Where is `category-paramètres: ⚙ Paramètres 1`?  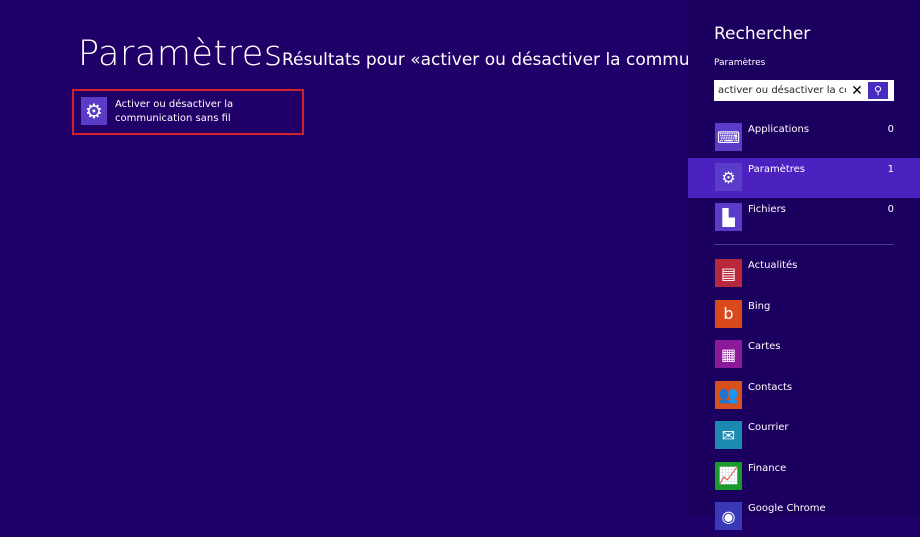 category-paramètres: ⚙ Paramètres 1 is located at coordinates (804, 178).